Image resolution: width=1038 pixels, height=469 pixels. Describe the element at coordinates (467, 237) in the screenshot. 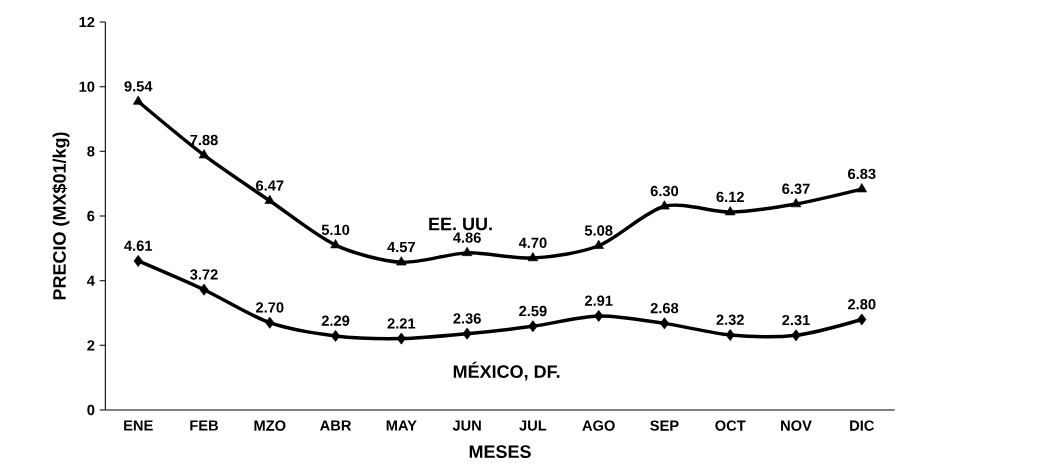

I see `data-label: 4.86` at that location.